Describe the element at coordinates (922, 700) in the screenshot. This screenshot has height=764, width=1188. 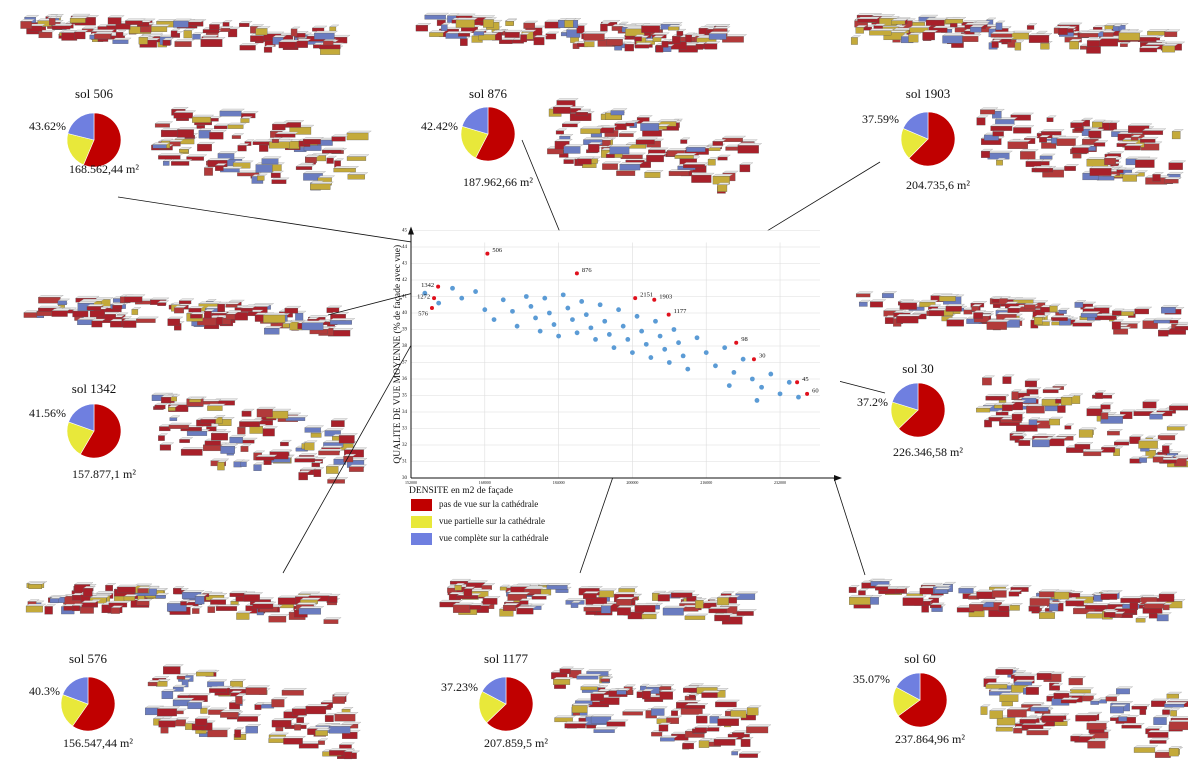
I see `pie-slice` at that location.